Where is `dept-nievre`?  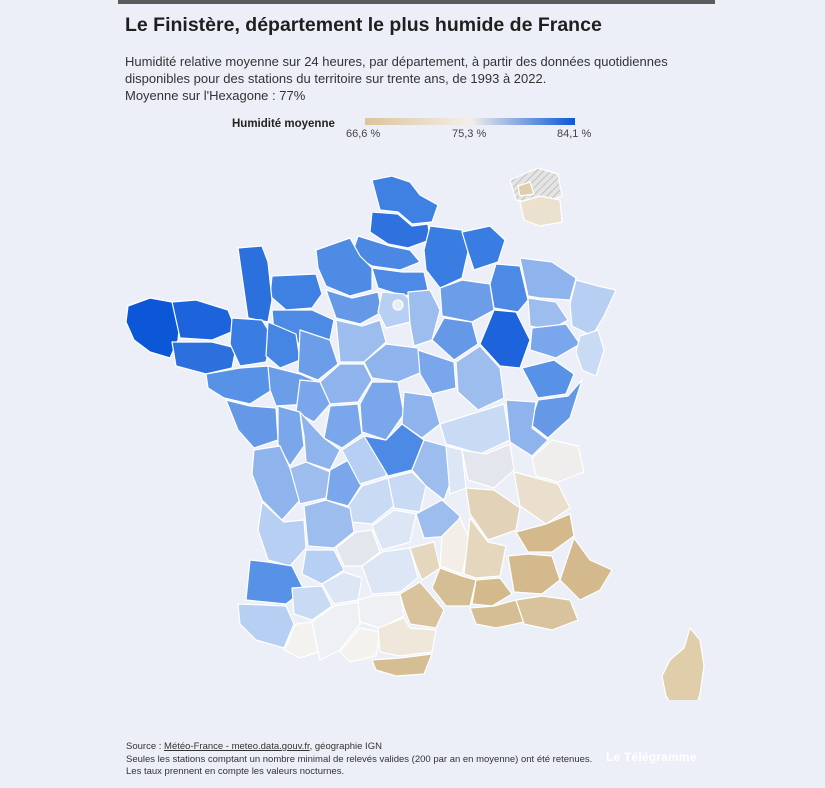
dept-nievre is located at coordinates (421, 415).